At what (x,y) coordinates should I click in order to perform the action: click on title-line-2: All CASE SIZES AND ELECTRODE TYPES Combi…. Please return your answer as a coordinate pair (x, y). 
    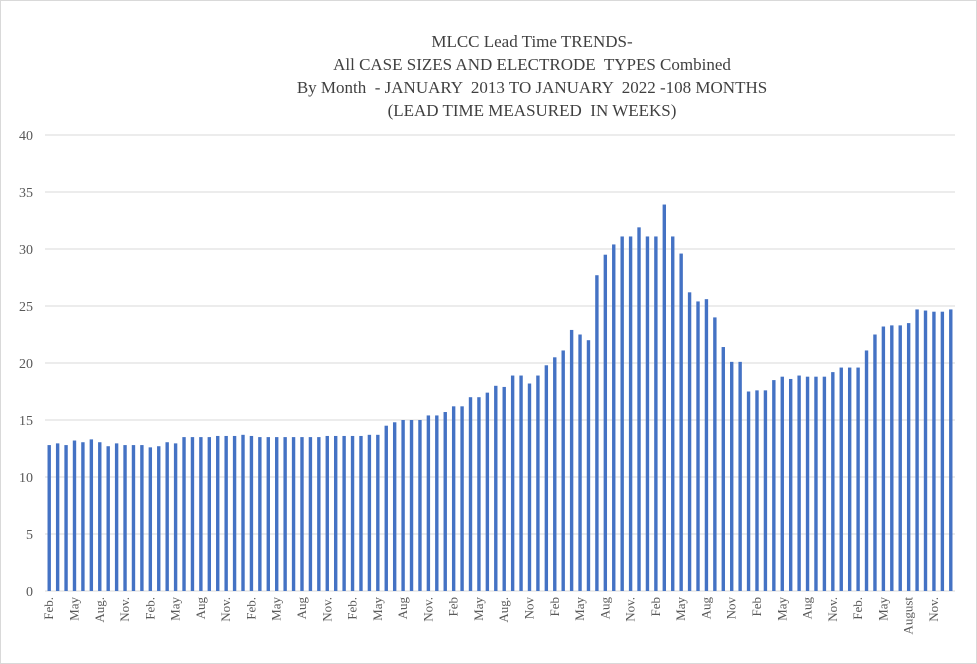
    Looking at the image, I should click on (532, 64).